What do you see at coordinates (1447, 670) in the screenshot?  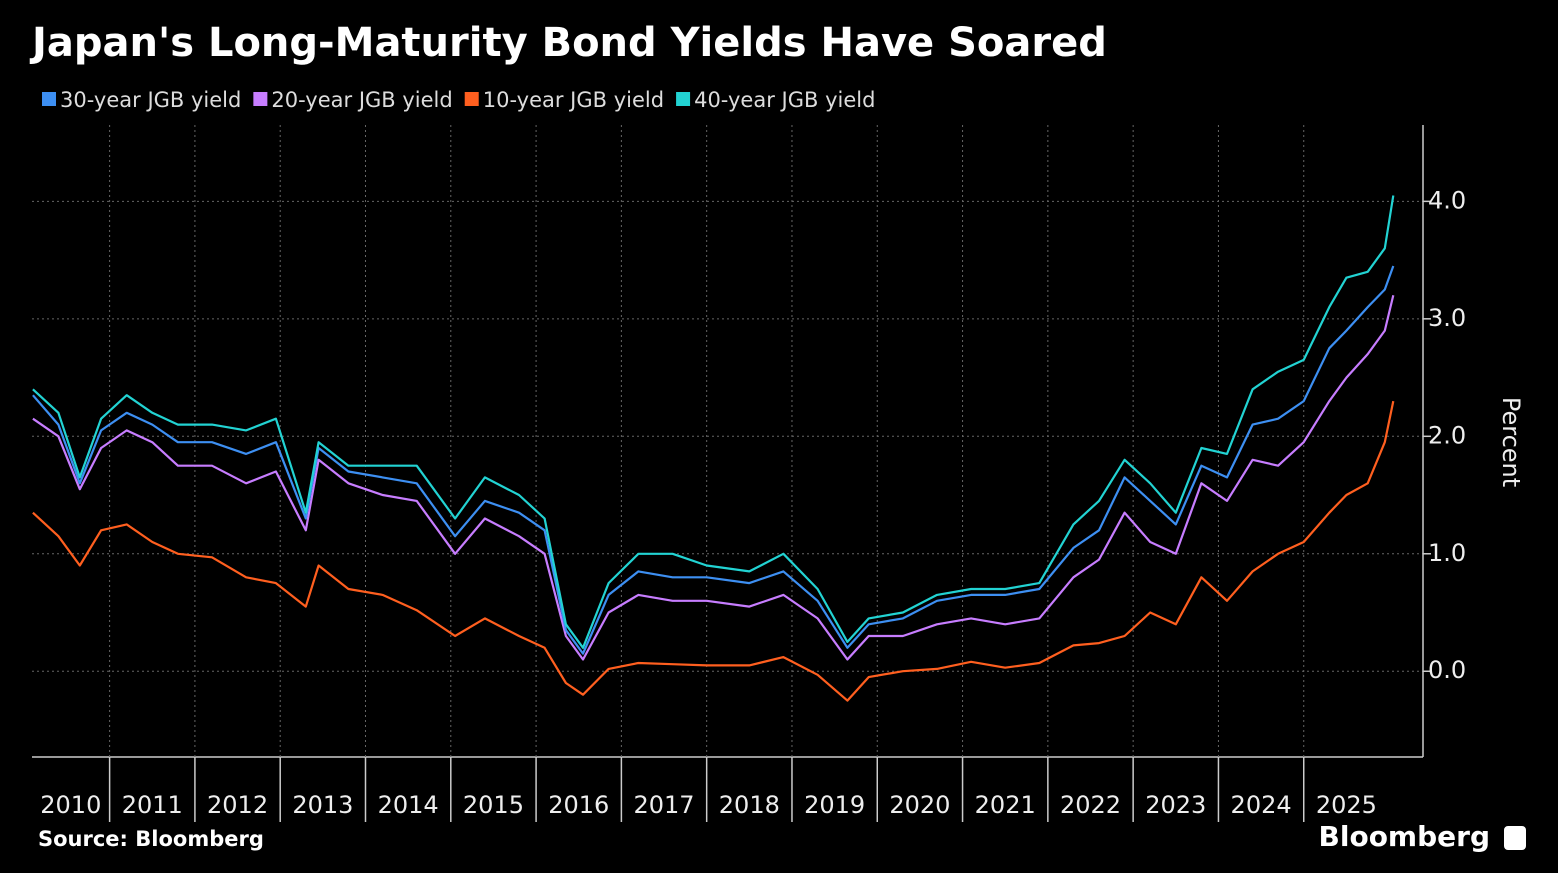 I see `y-tick-label: 0.0` at bounding box center [1447, 670].